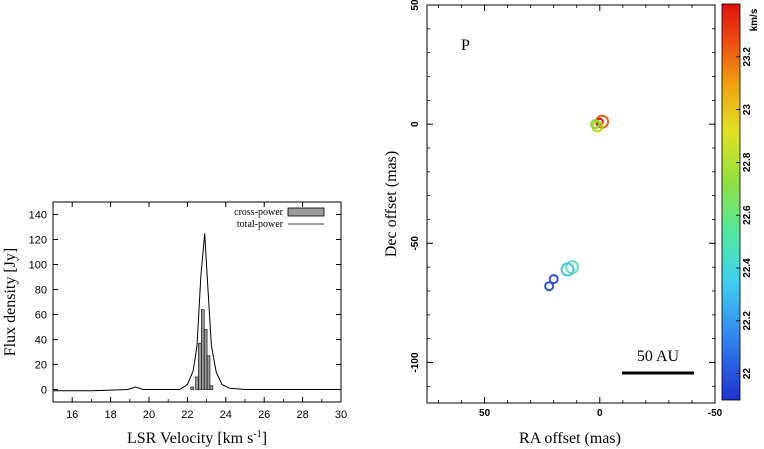 This screenshot has width=764, height=449. I want to click on spectrum-xtick-label: 16, so click(72, 415).